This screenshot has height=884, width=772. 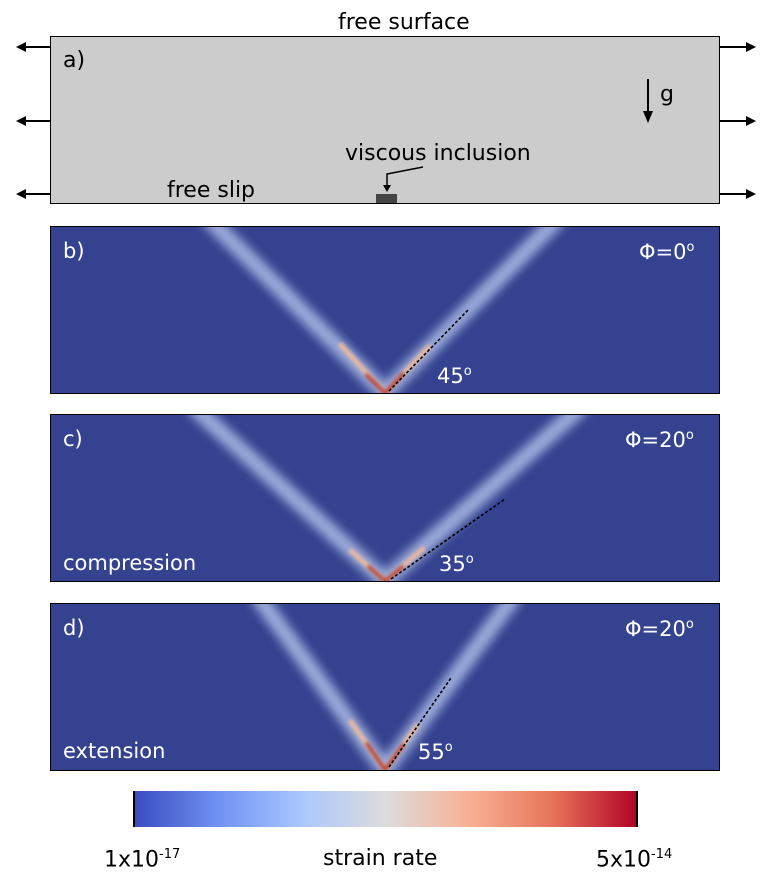 What do you see at coordinates (73, 439) in the screenshot?
I see `panel-c-label: c)` at bounding box center [73, 439].